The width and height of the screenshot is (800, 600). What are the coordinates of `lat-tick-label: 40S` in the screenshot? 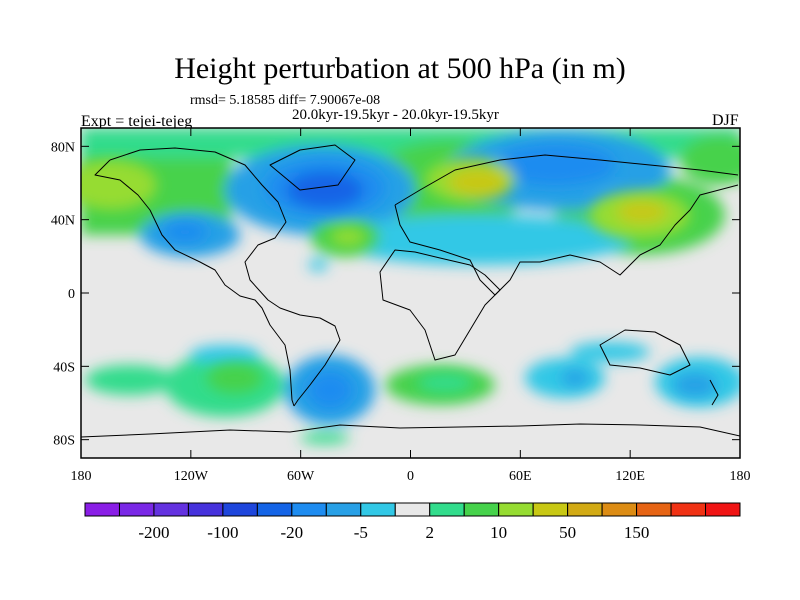 It's located at (64, 367).